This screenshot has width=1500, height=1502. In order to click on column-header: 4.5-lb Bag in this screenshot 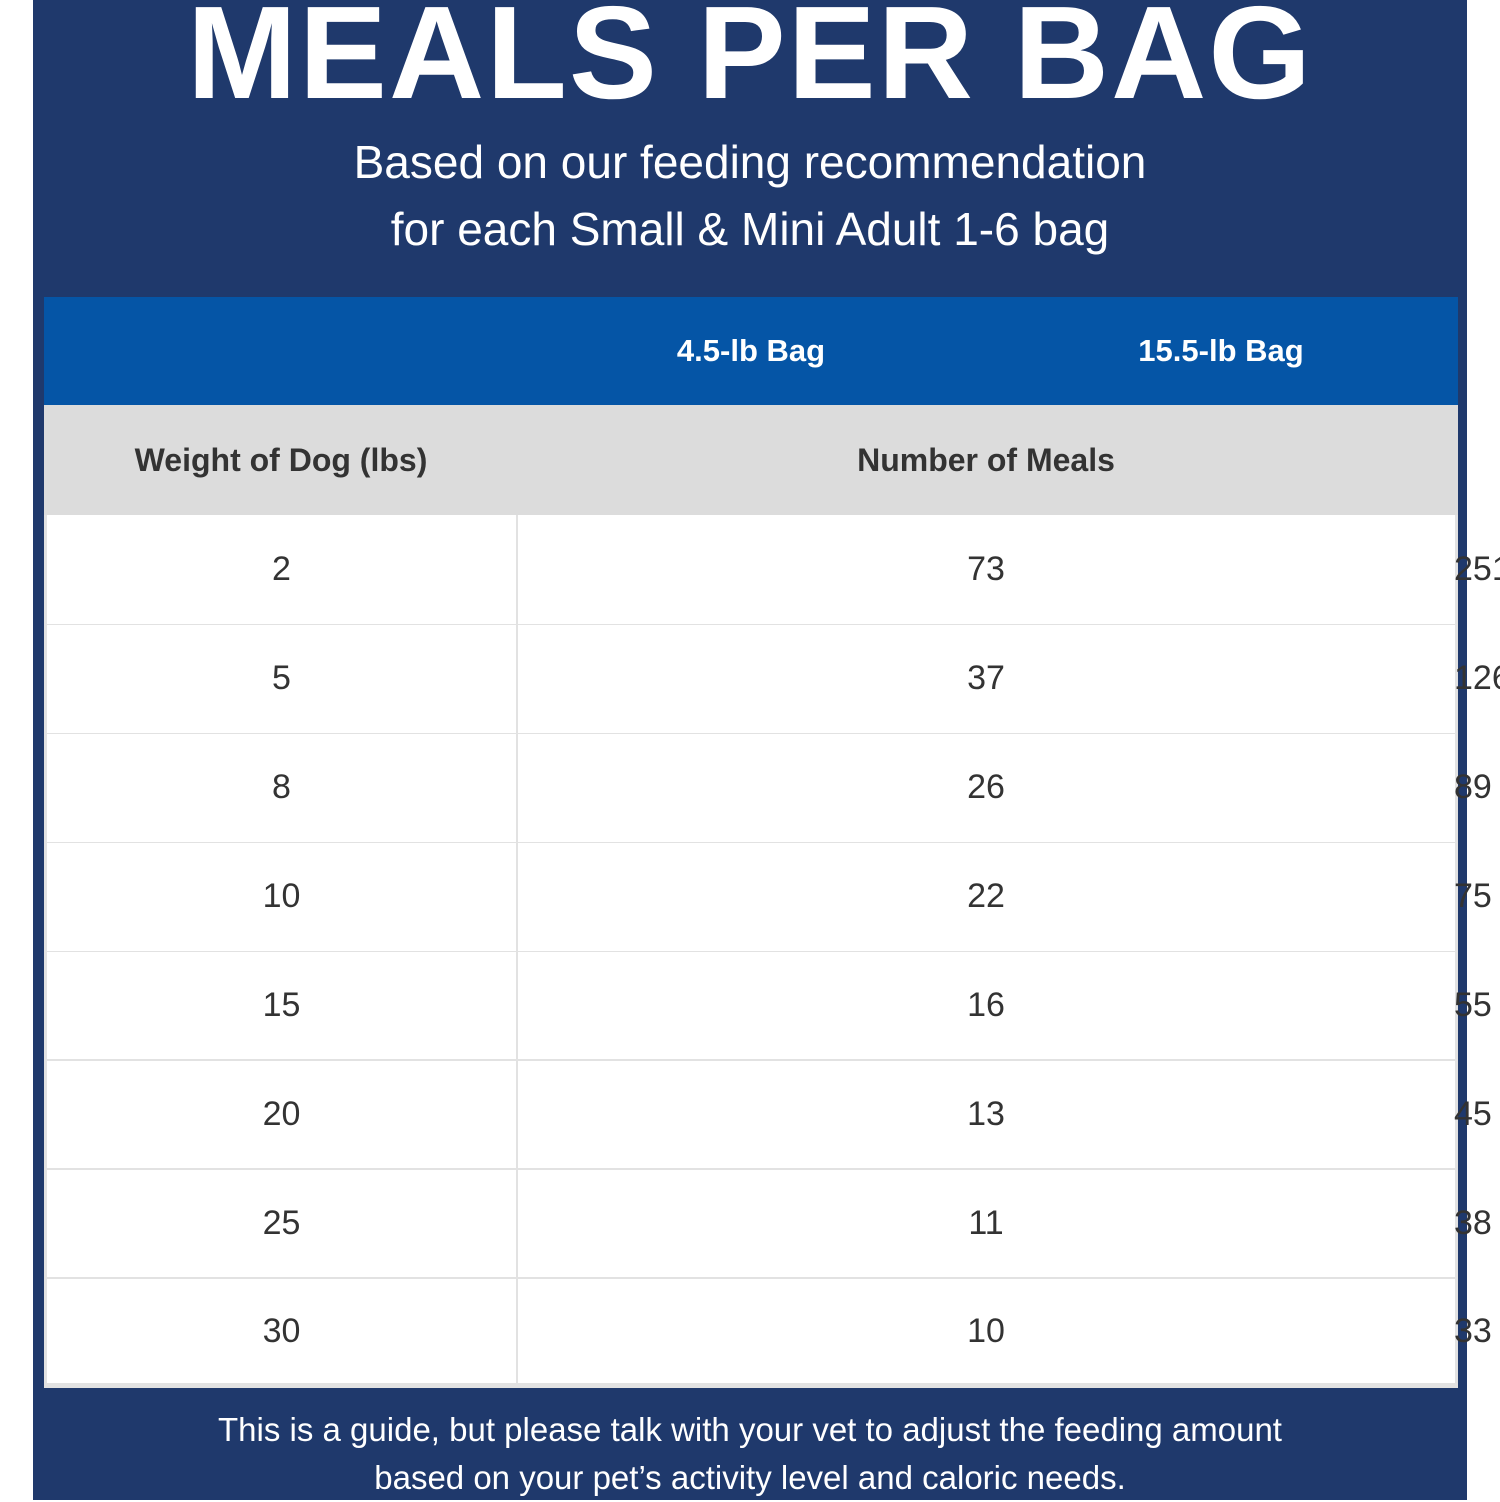, I will do `click(751, 350)`.